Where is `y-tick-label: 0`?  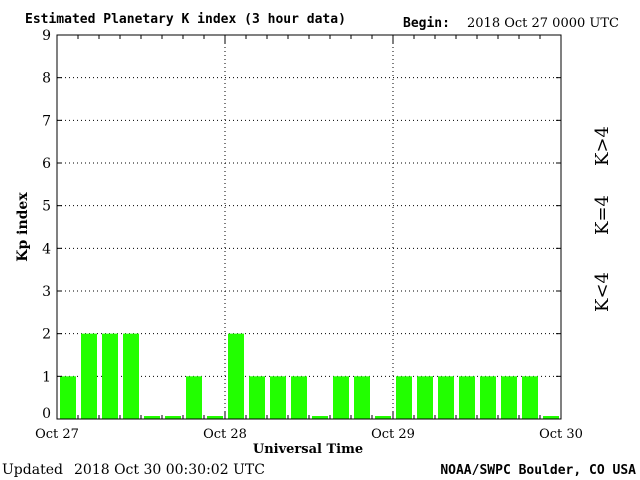
y-tick-label: 0 is located at coordinates (46, 414).